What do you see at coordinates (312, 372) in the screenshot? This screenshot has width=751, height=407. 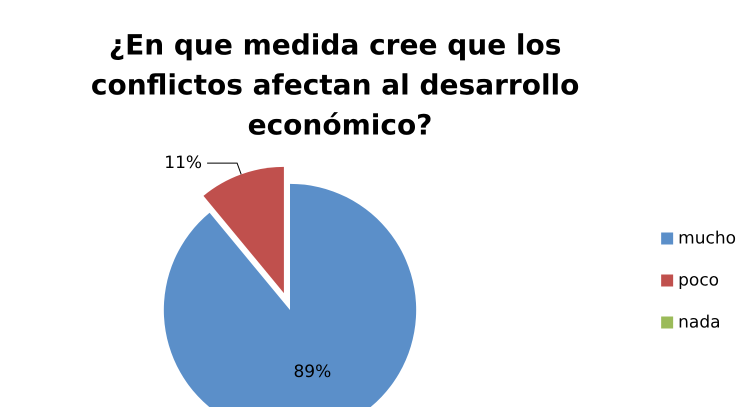 I see `data-label: 89%` at bounding box center [312, 372].